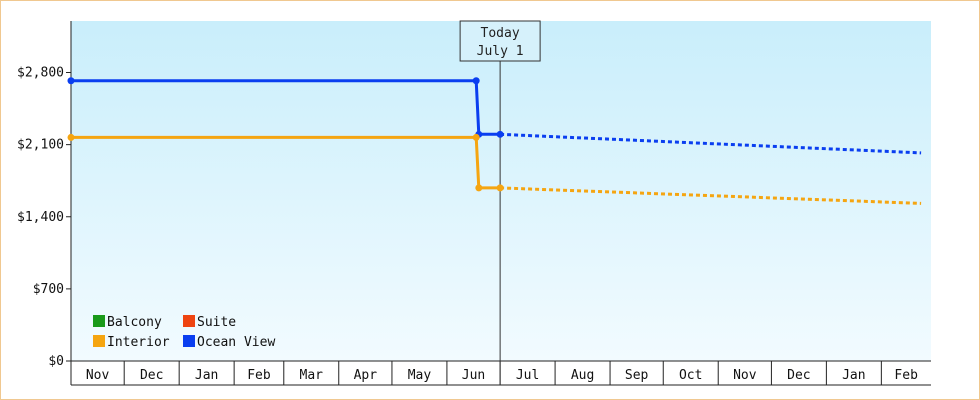 The width and height of the screenshot is (980, 400). What do you see at coordinates (56, 361) in the screenshot?
I see `y-tick-label: $0` at bounding box center [56, 361].